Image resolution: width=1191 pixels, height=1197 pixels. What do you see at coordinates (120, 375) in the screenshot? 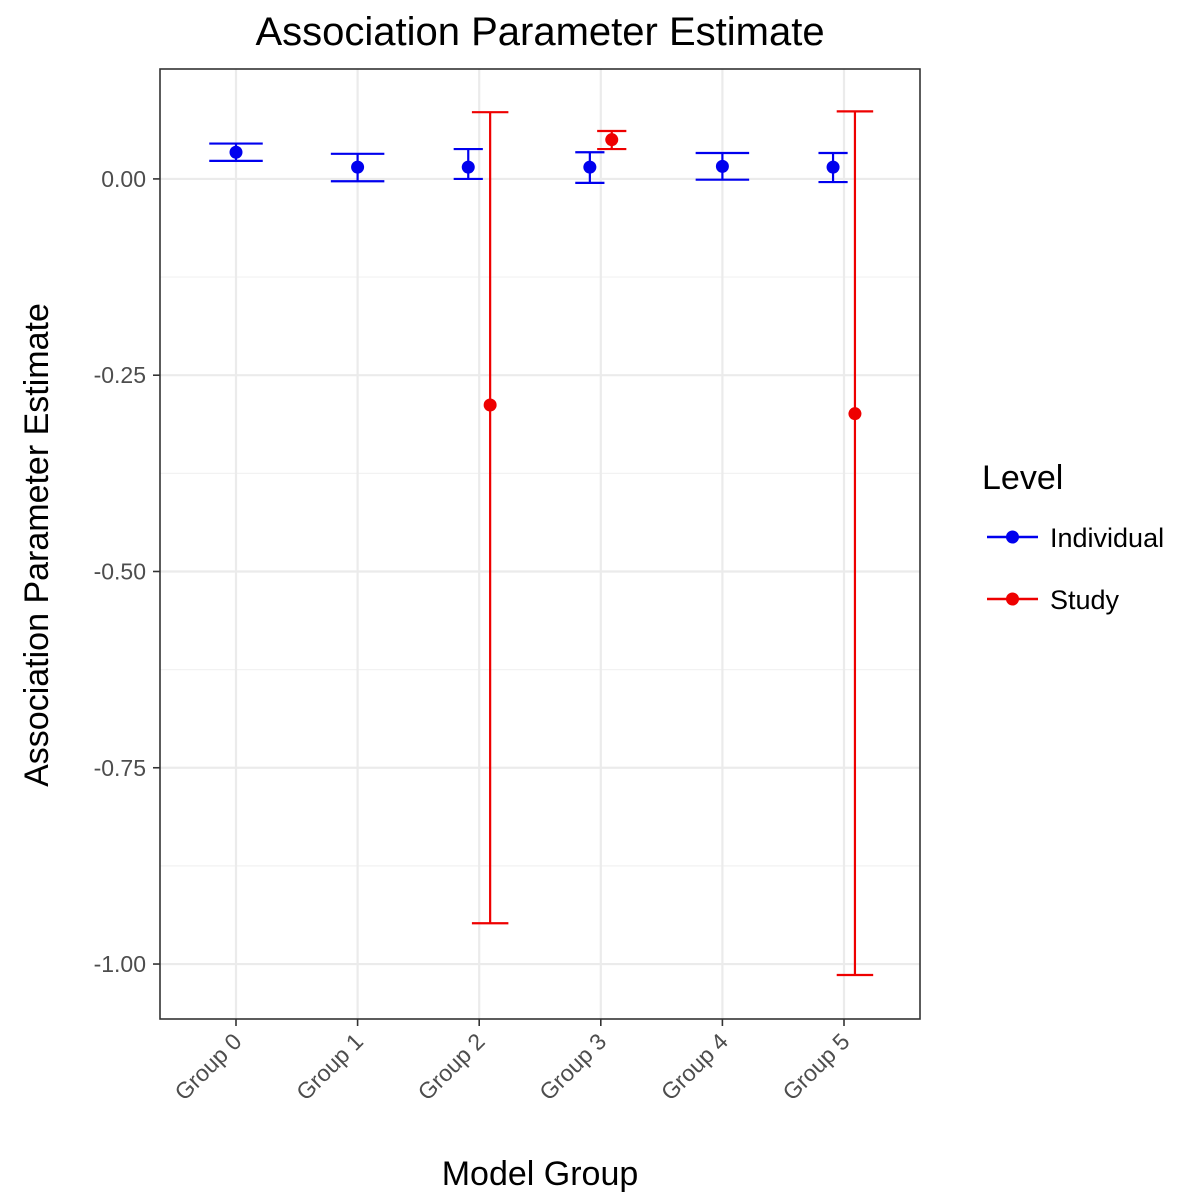
I see `y-tick-label: -0.25` at bounding box center [120, 375].